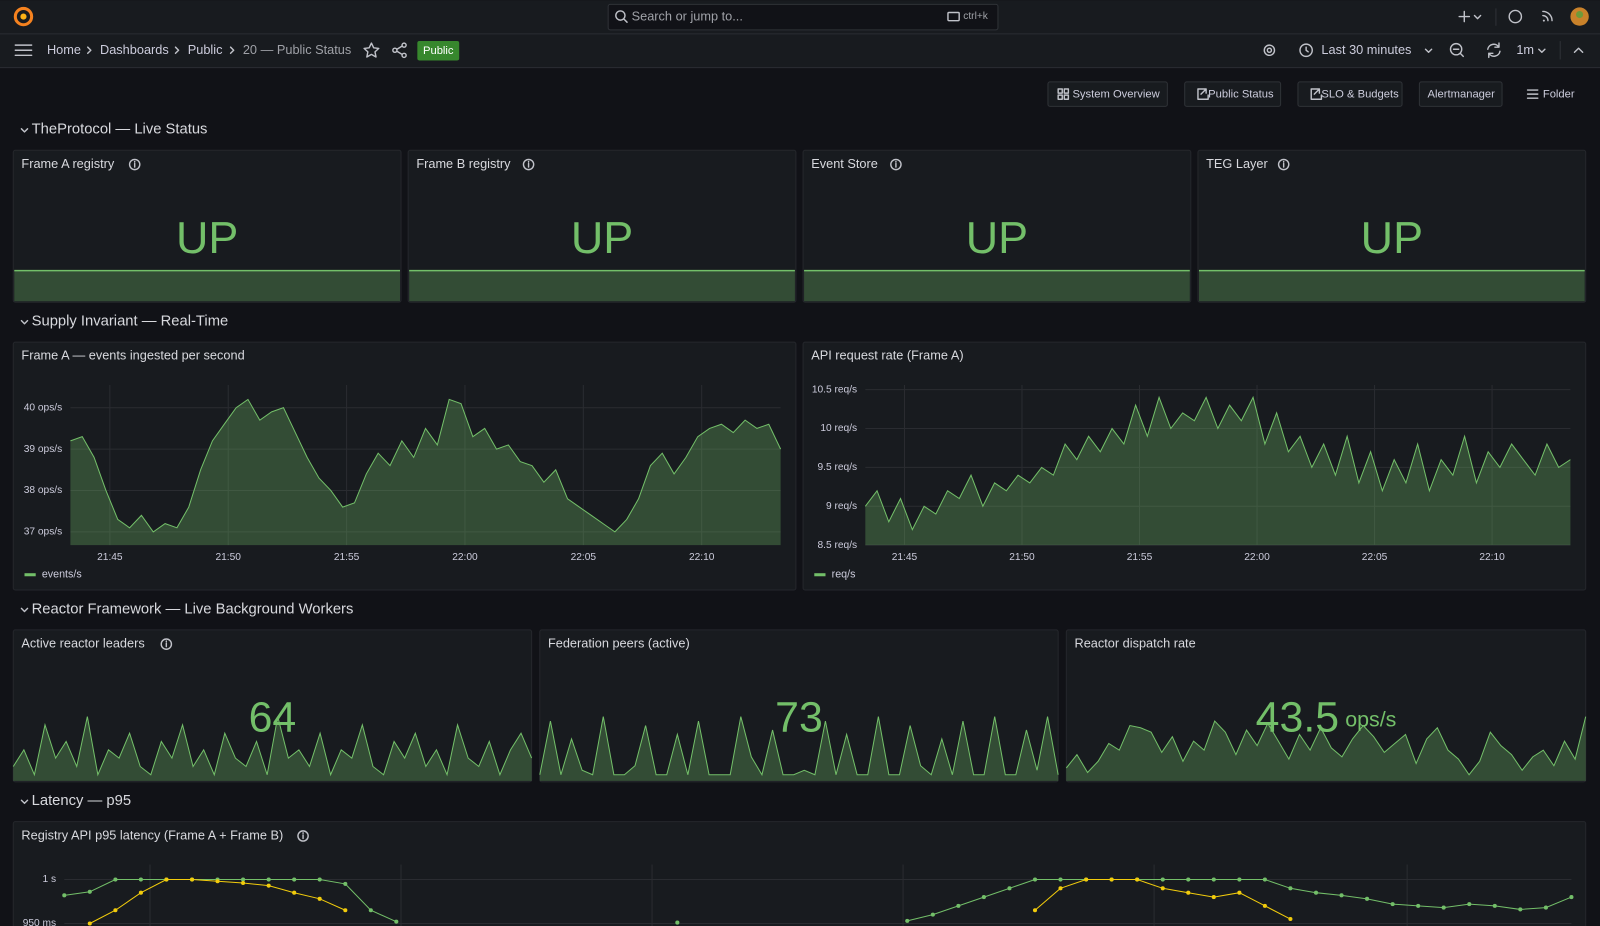 This screenshot has height=926, width=1600. What do you see at coordinates (1217, 463) in the screenshot?
I see `series-line` at bounding box center [1217, 463].